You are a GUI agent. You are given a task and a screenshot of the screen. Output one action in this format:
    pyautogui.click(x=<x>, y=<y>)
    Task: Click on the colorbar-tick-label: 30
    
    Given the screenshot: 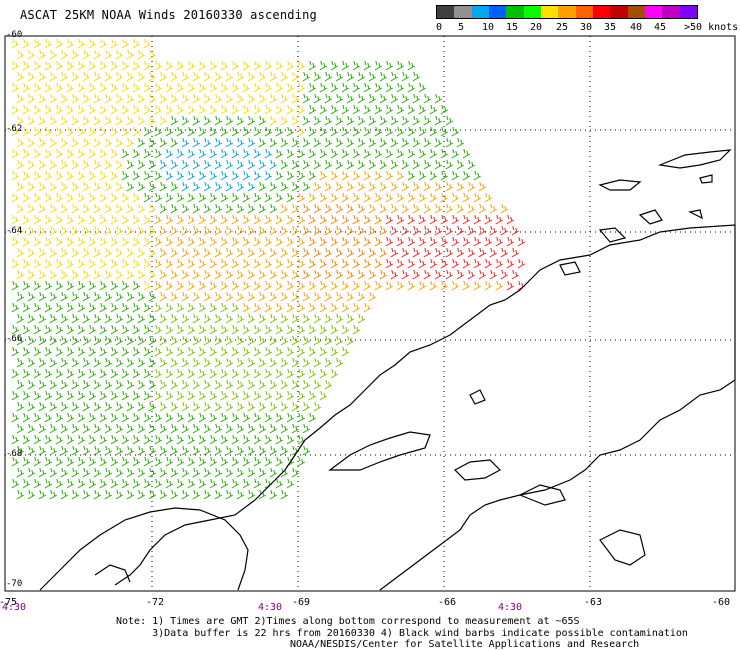 What is the action you would take?
    pyautogui.click(x=586, y=27)
    